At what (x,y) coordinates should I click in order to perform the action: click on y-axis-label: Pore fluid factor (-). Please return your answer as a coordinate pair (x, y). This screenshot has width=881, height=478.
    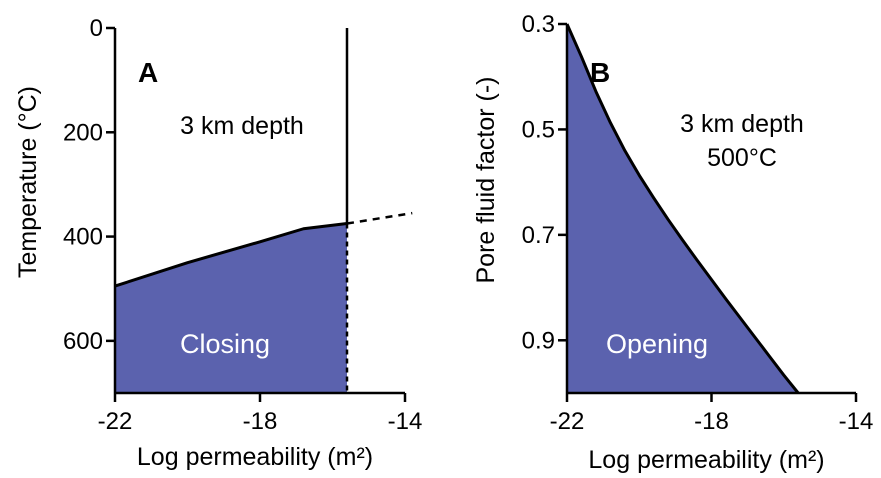
    Looking at the image, I should click on (486, 179).